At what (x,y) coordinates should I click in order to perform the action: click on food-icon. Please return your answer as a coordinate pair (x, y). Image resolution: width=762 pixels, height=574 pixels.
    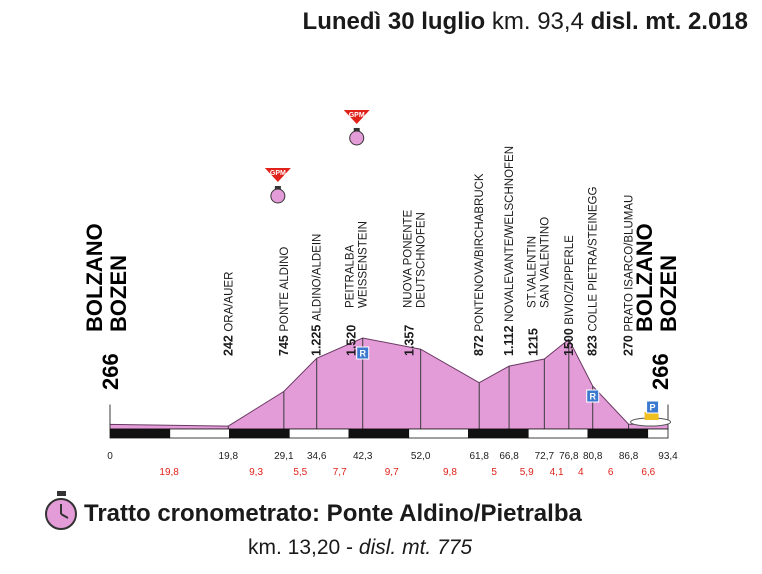
    Looking at the image, I should click on (651, 416).